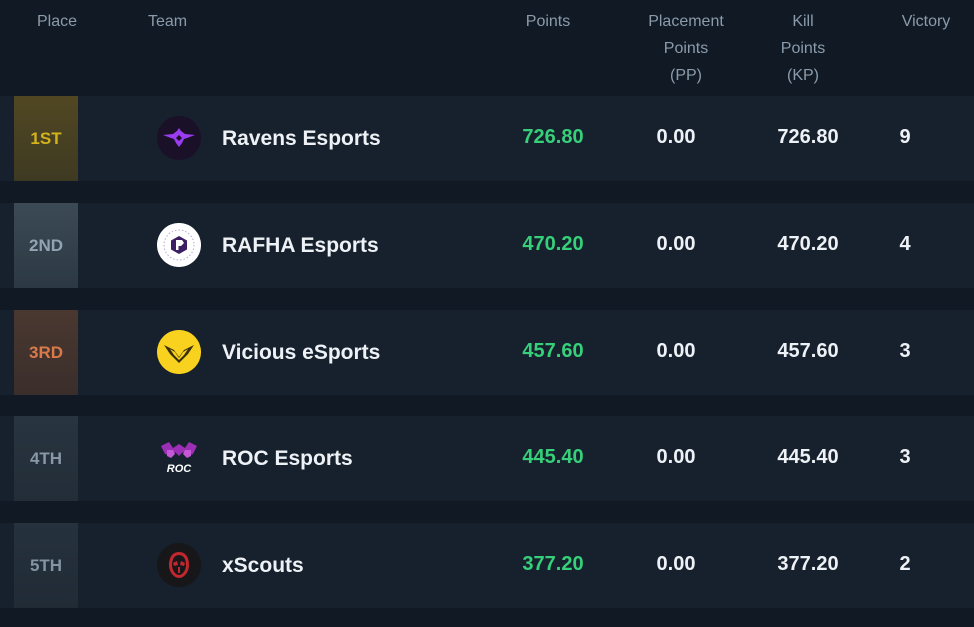 Image resolution: width=974 pixels, height=627 pixels. Describe the element at coordinates (808, 137) in the screenshot. I see `kill-points-value: 726.80` at that location.